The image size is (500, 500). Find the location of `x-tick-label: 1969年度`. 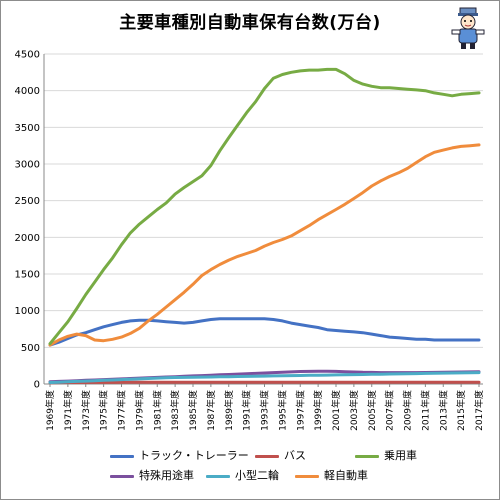

x-tick-label: 1969年度 is located at coordinates (50, 410).